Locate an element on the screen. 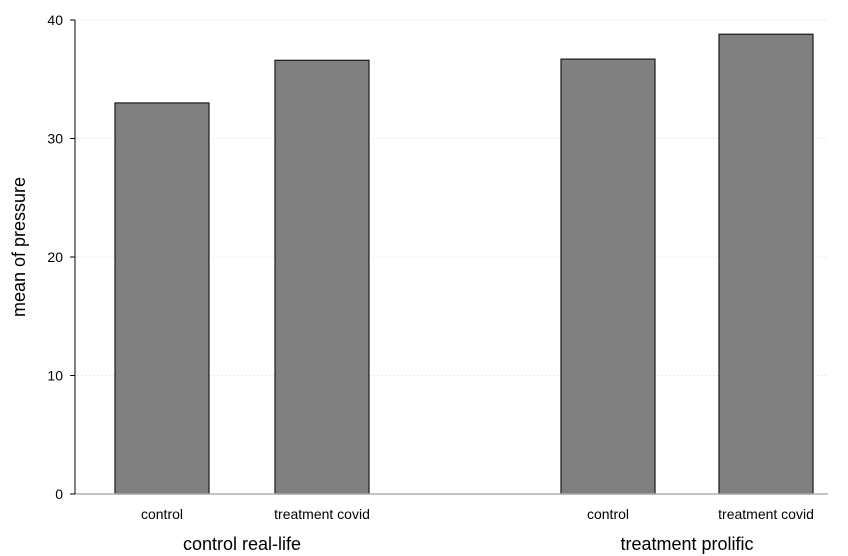 The height and width of the screenshot is (556, 848). y-tick-label: 10 is located at coordinates (55, 376).